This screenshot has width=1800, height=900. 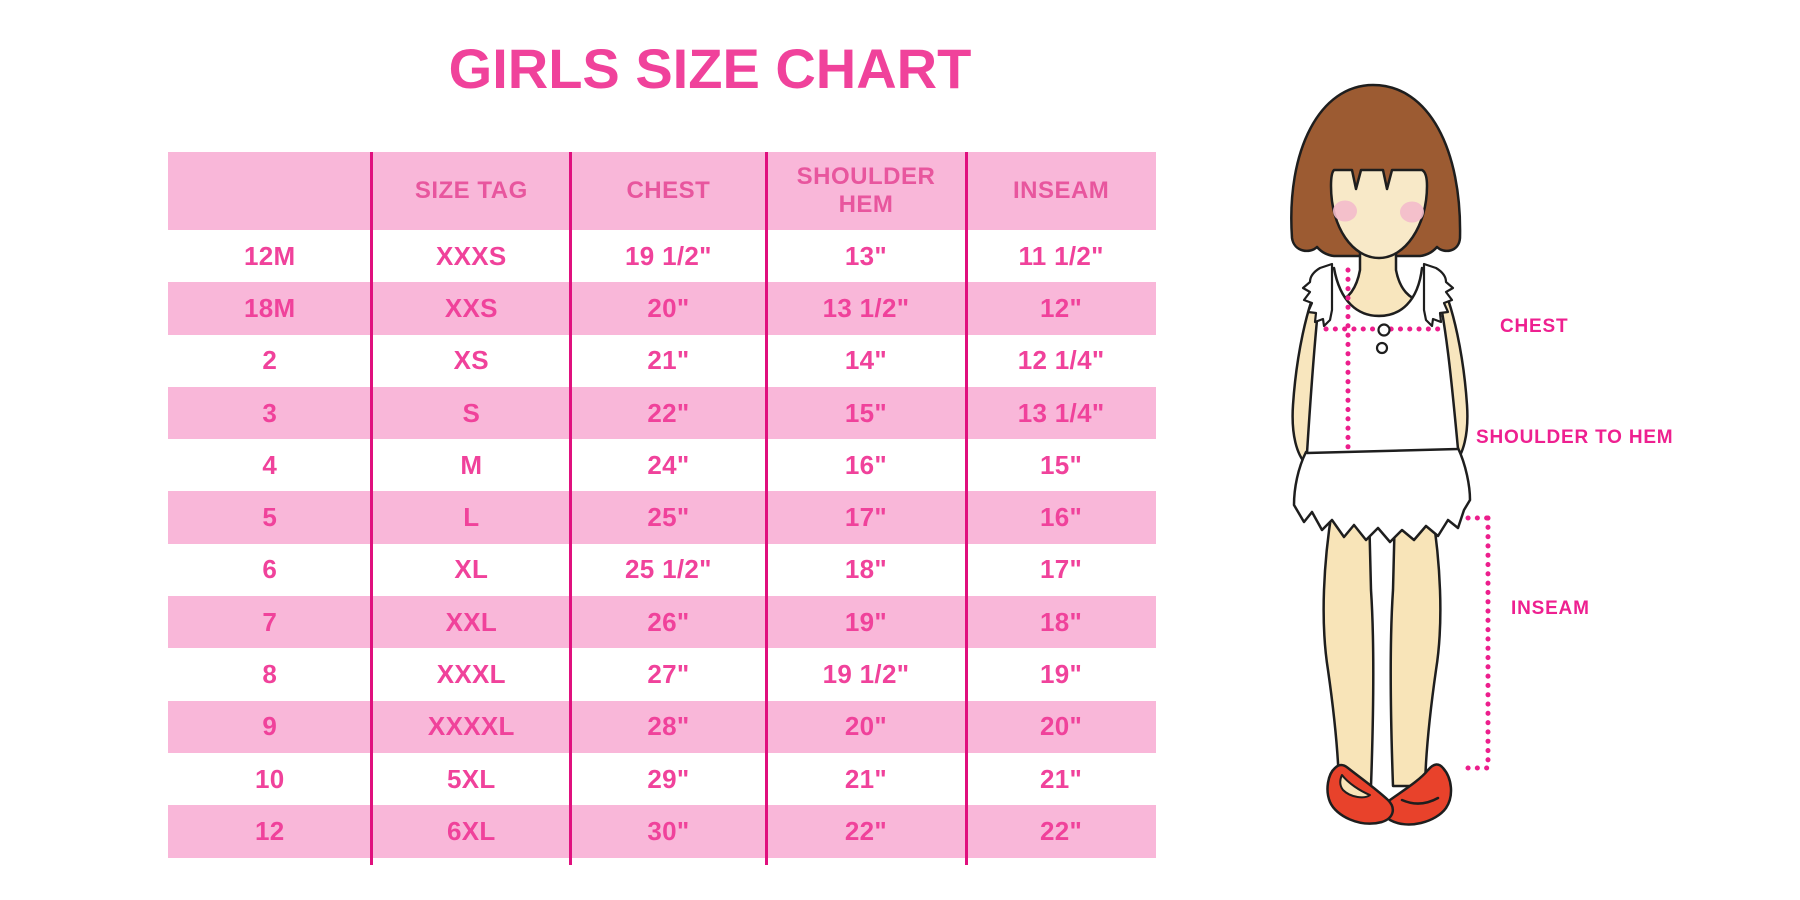 What do you see at coordinates (270, 464) in the screenshot?
I see `table-cell: 4` at bounding box center [270, 464].